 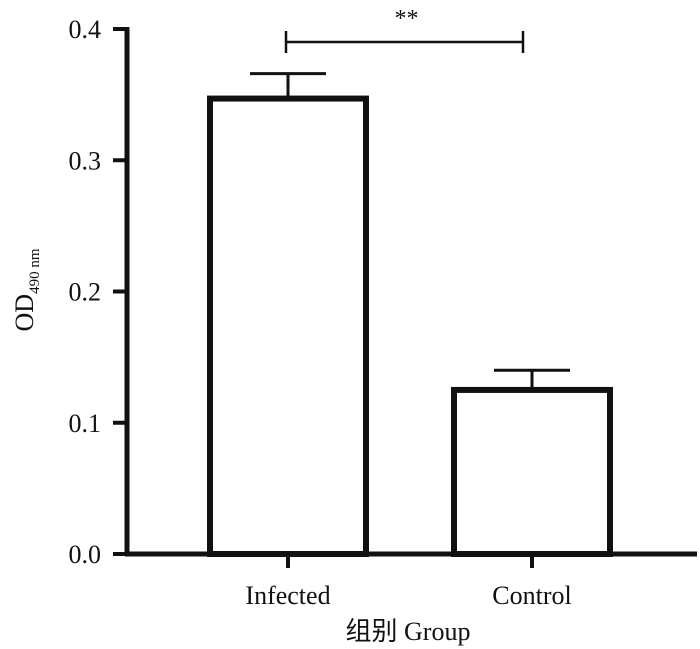 I want to click on y-tick-label: 0.1, so click(x=85, y=423).